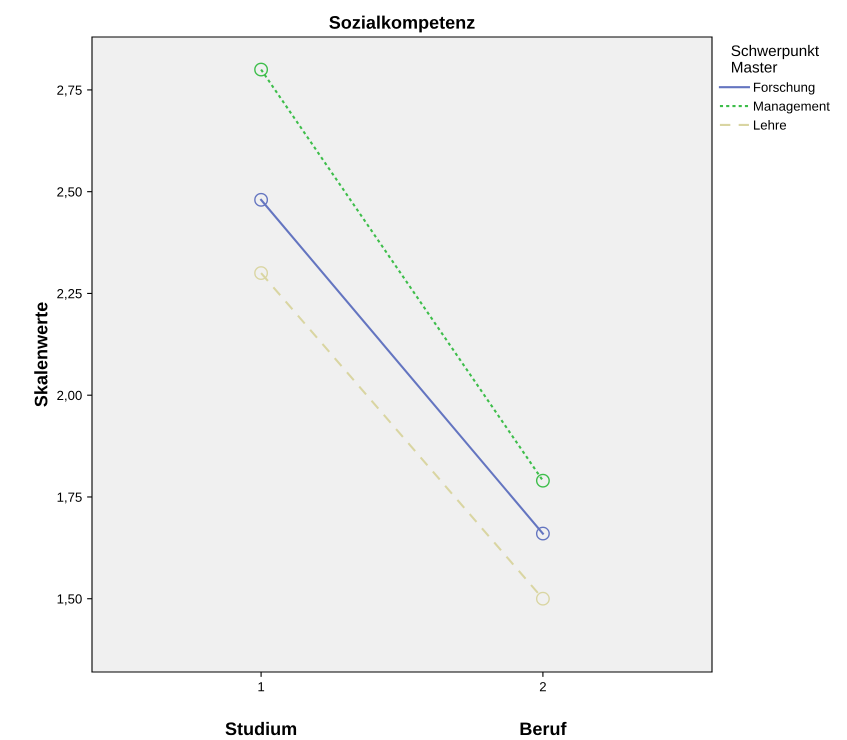  I want to click on legend-label: Management, so click(792, 108).